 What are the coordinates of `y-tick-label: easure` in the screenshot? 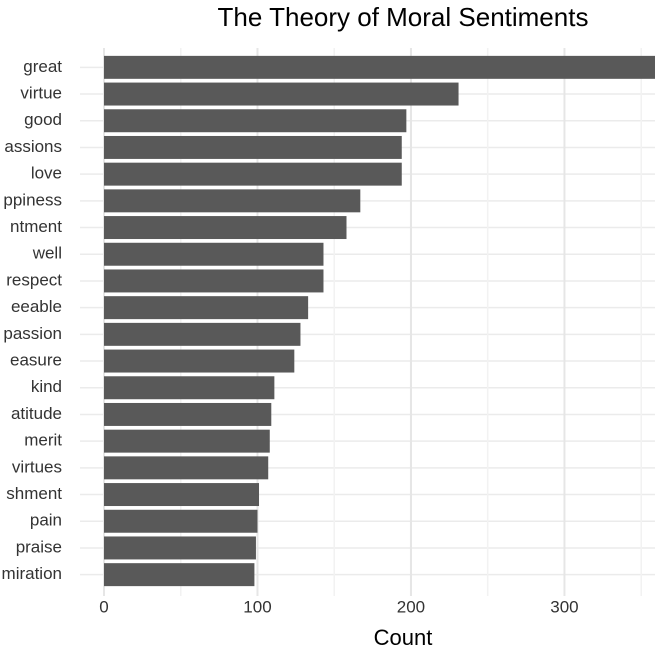 It's located at (36, 360).